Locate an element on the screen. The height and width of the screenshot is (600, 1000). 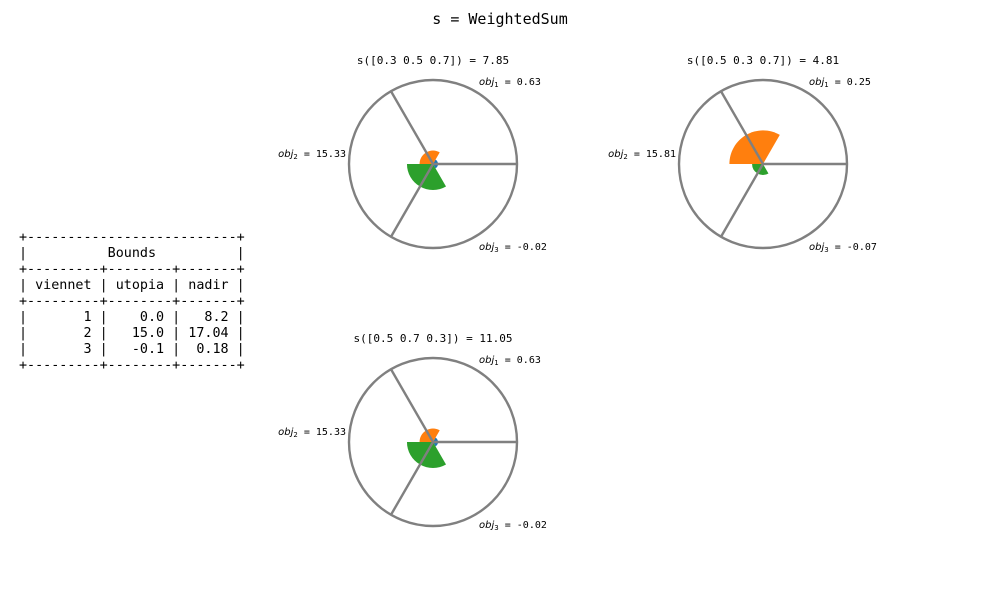
axis-label-value: = -0.07 is located at coordinates (853, 247).